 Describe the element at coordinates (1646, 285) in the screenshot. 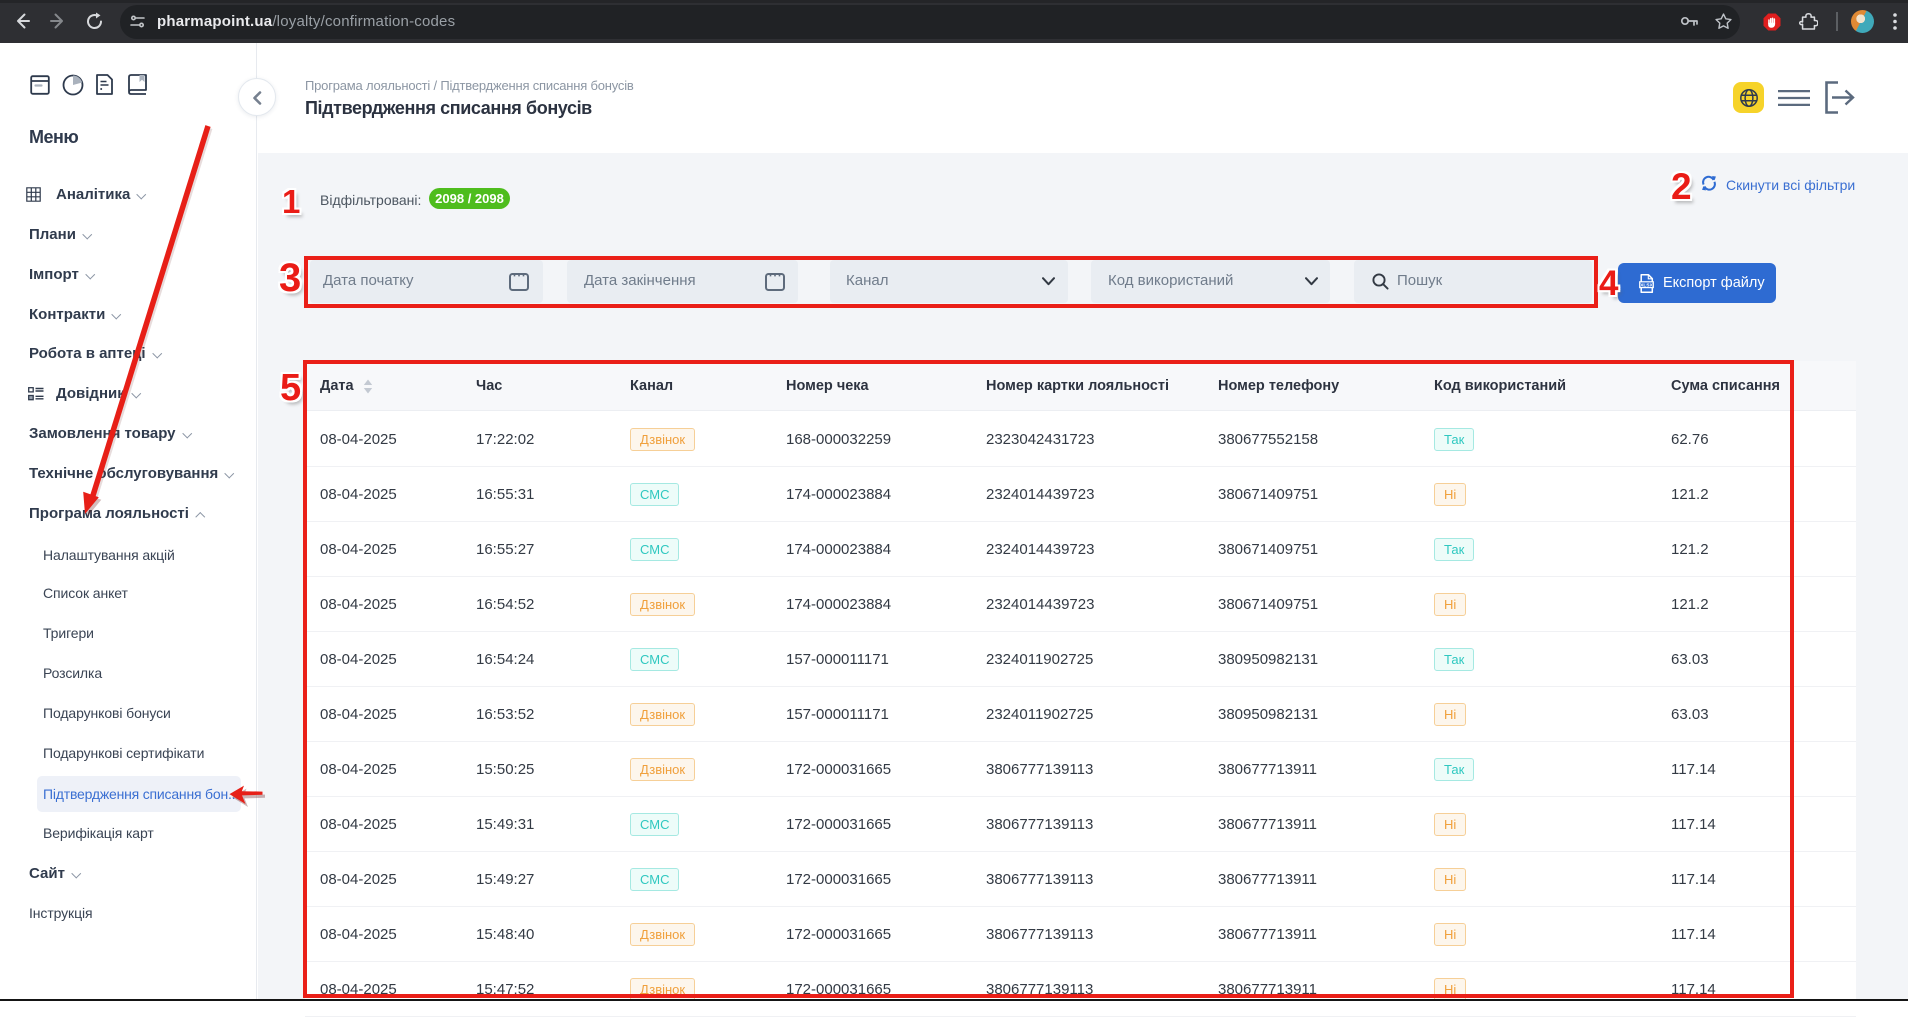

I see `svg-text: XLSX` at that location.